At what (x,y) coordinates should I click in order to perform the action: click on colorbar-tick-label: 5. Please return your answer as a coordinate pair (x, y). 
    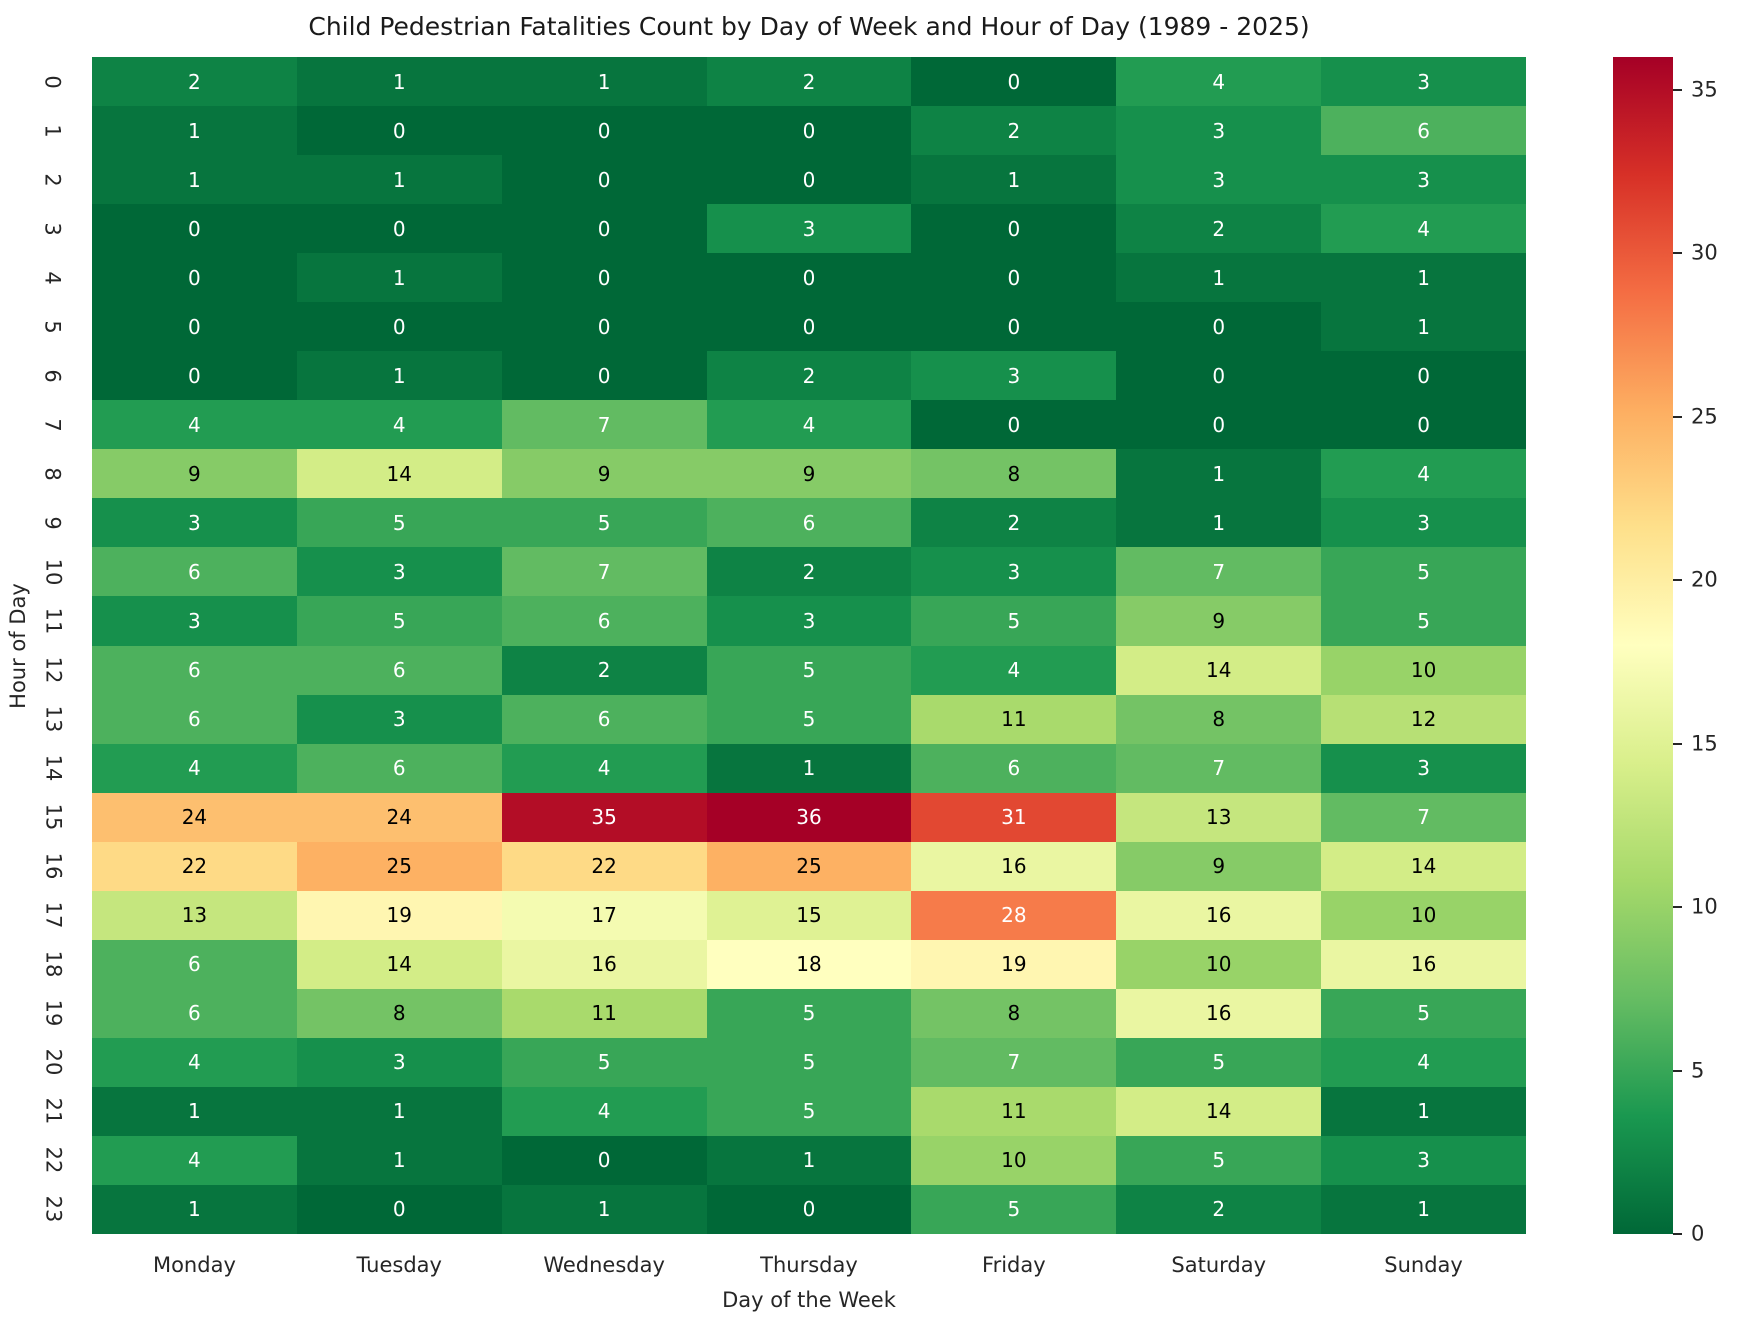
    Looking at the image, I should click on (1698, 1070).